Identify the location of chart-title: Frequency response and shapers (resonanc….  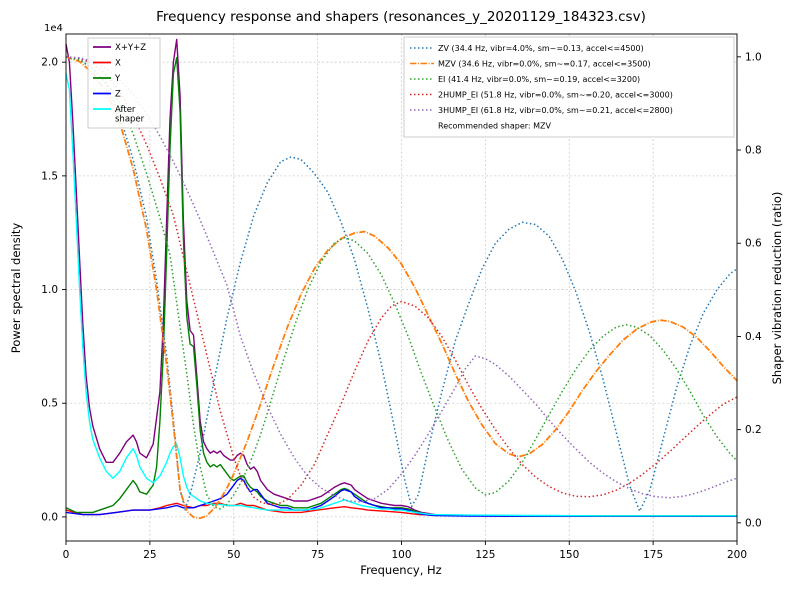
(401, 17).